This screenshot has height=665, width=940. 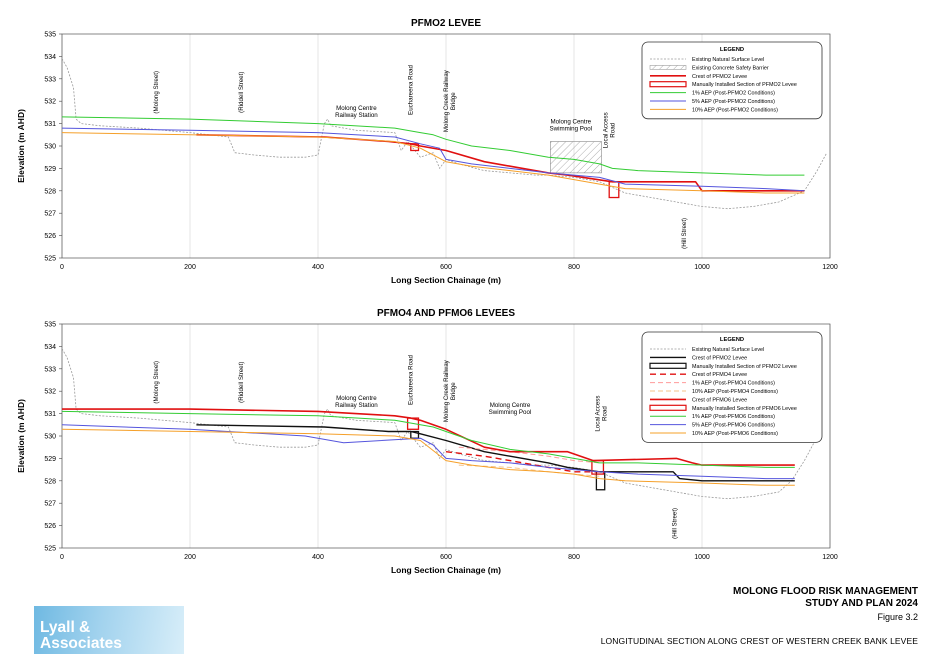 What do you see at coordinates (356, 405) in the screenshot?
I see `annotation-line: Railway Station` at bounding box center [356, 405].